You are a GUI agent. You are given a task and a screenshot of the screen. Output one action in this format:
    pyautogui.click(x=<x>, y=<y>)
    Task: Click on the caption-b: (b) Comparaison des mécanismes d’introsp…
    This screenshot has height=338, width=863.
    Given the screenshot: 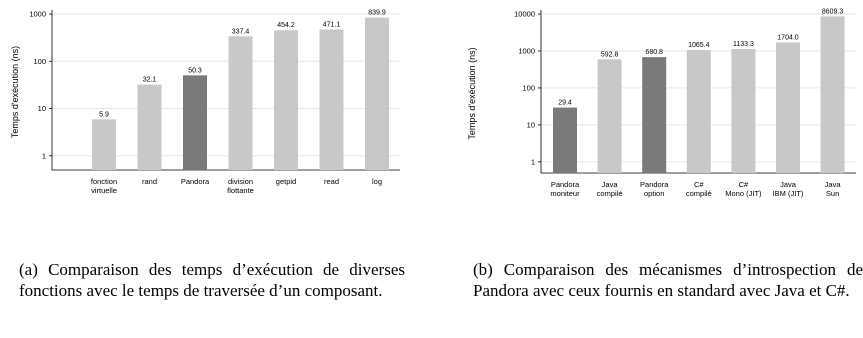 What is the action you would take?
    pyautogui.click(x=668, y=280)
    